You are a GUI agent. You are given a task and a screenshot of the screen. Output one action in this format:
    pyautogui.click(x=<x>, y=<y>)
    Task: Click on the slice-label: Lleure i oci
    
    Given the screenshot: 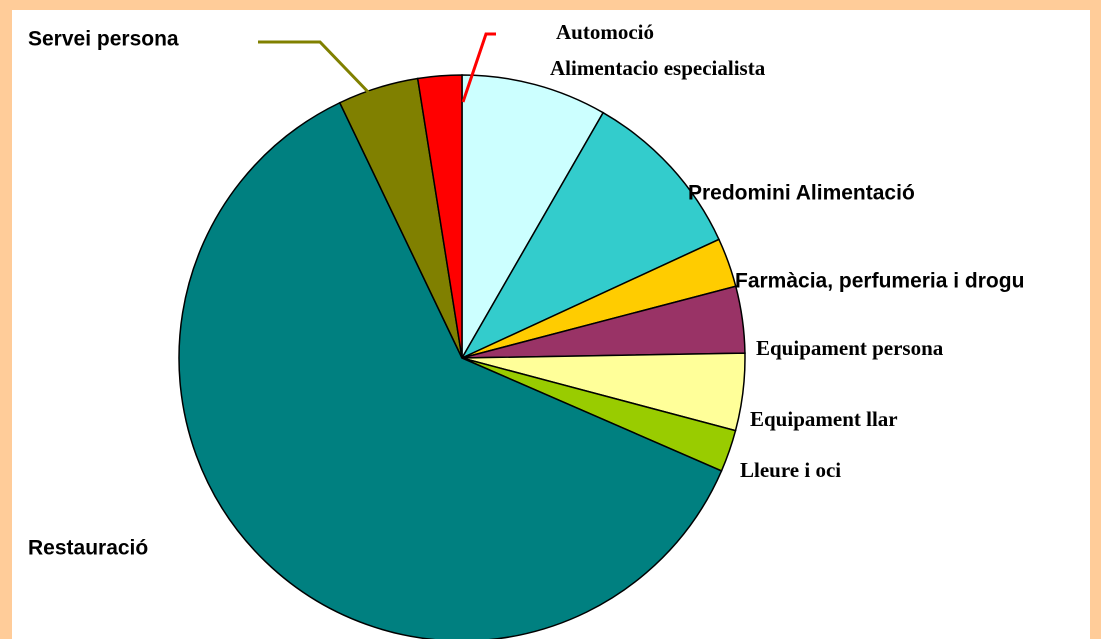 What is the action you would take?
    pyautogui.click(x=790, y=470)
    